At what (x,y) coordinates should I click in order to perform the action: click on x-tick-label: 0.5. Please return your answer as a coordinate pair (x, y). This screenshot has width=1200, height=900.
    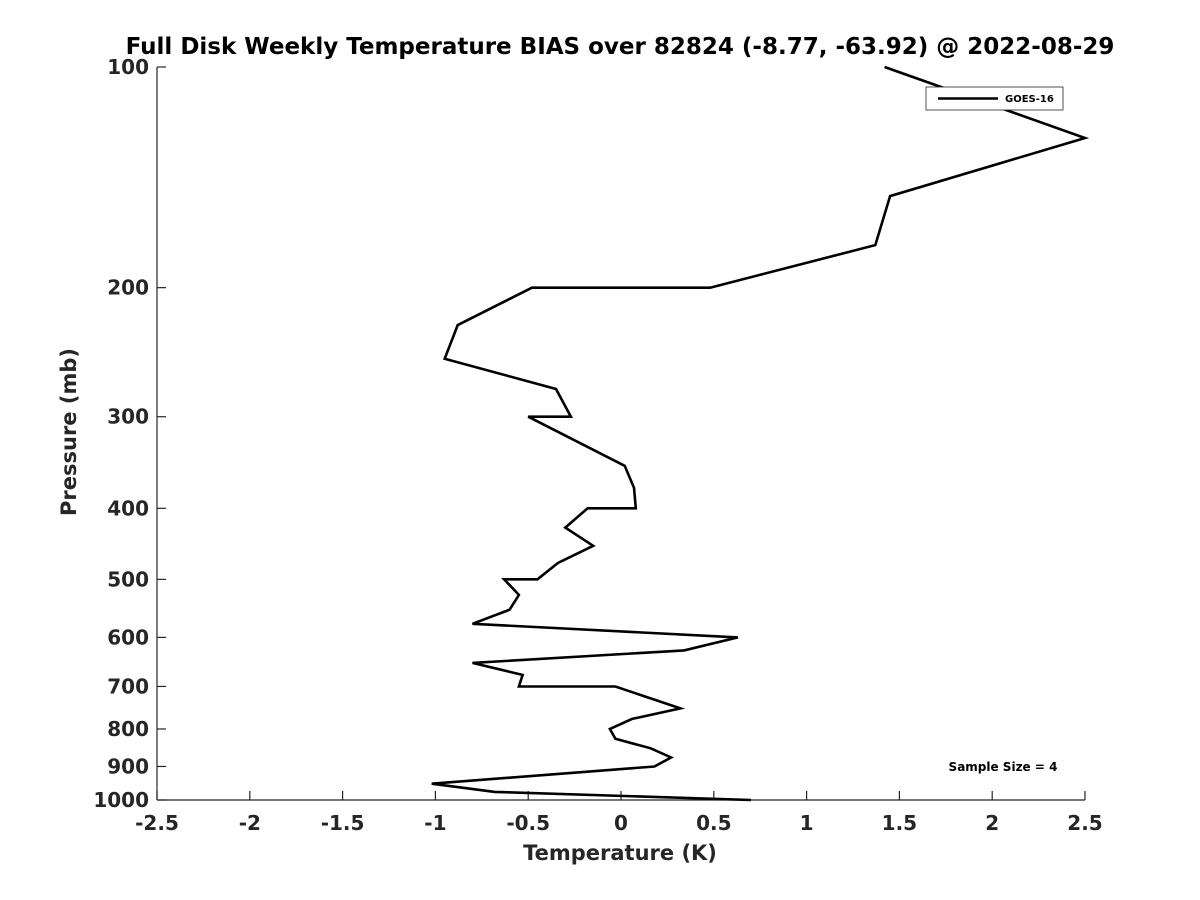
    Looking at the image, I should click on (713, 823).